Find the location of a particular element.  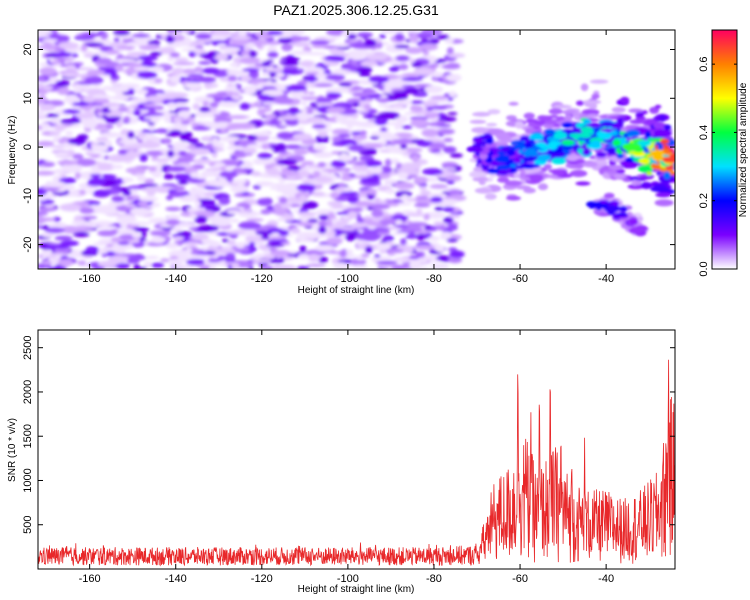

x-tick-label: -120 is located at coordinates (262, 579).